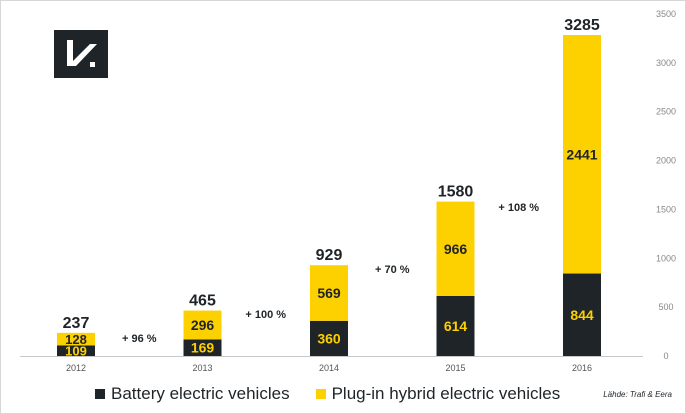 The width and height of the screenshot is (686, 414). Describe the element at coordinates (582, 25) in the screenshot. I see `data-label-total: 3285` at that location.